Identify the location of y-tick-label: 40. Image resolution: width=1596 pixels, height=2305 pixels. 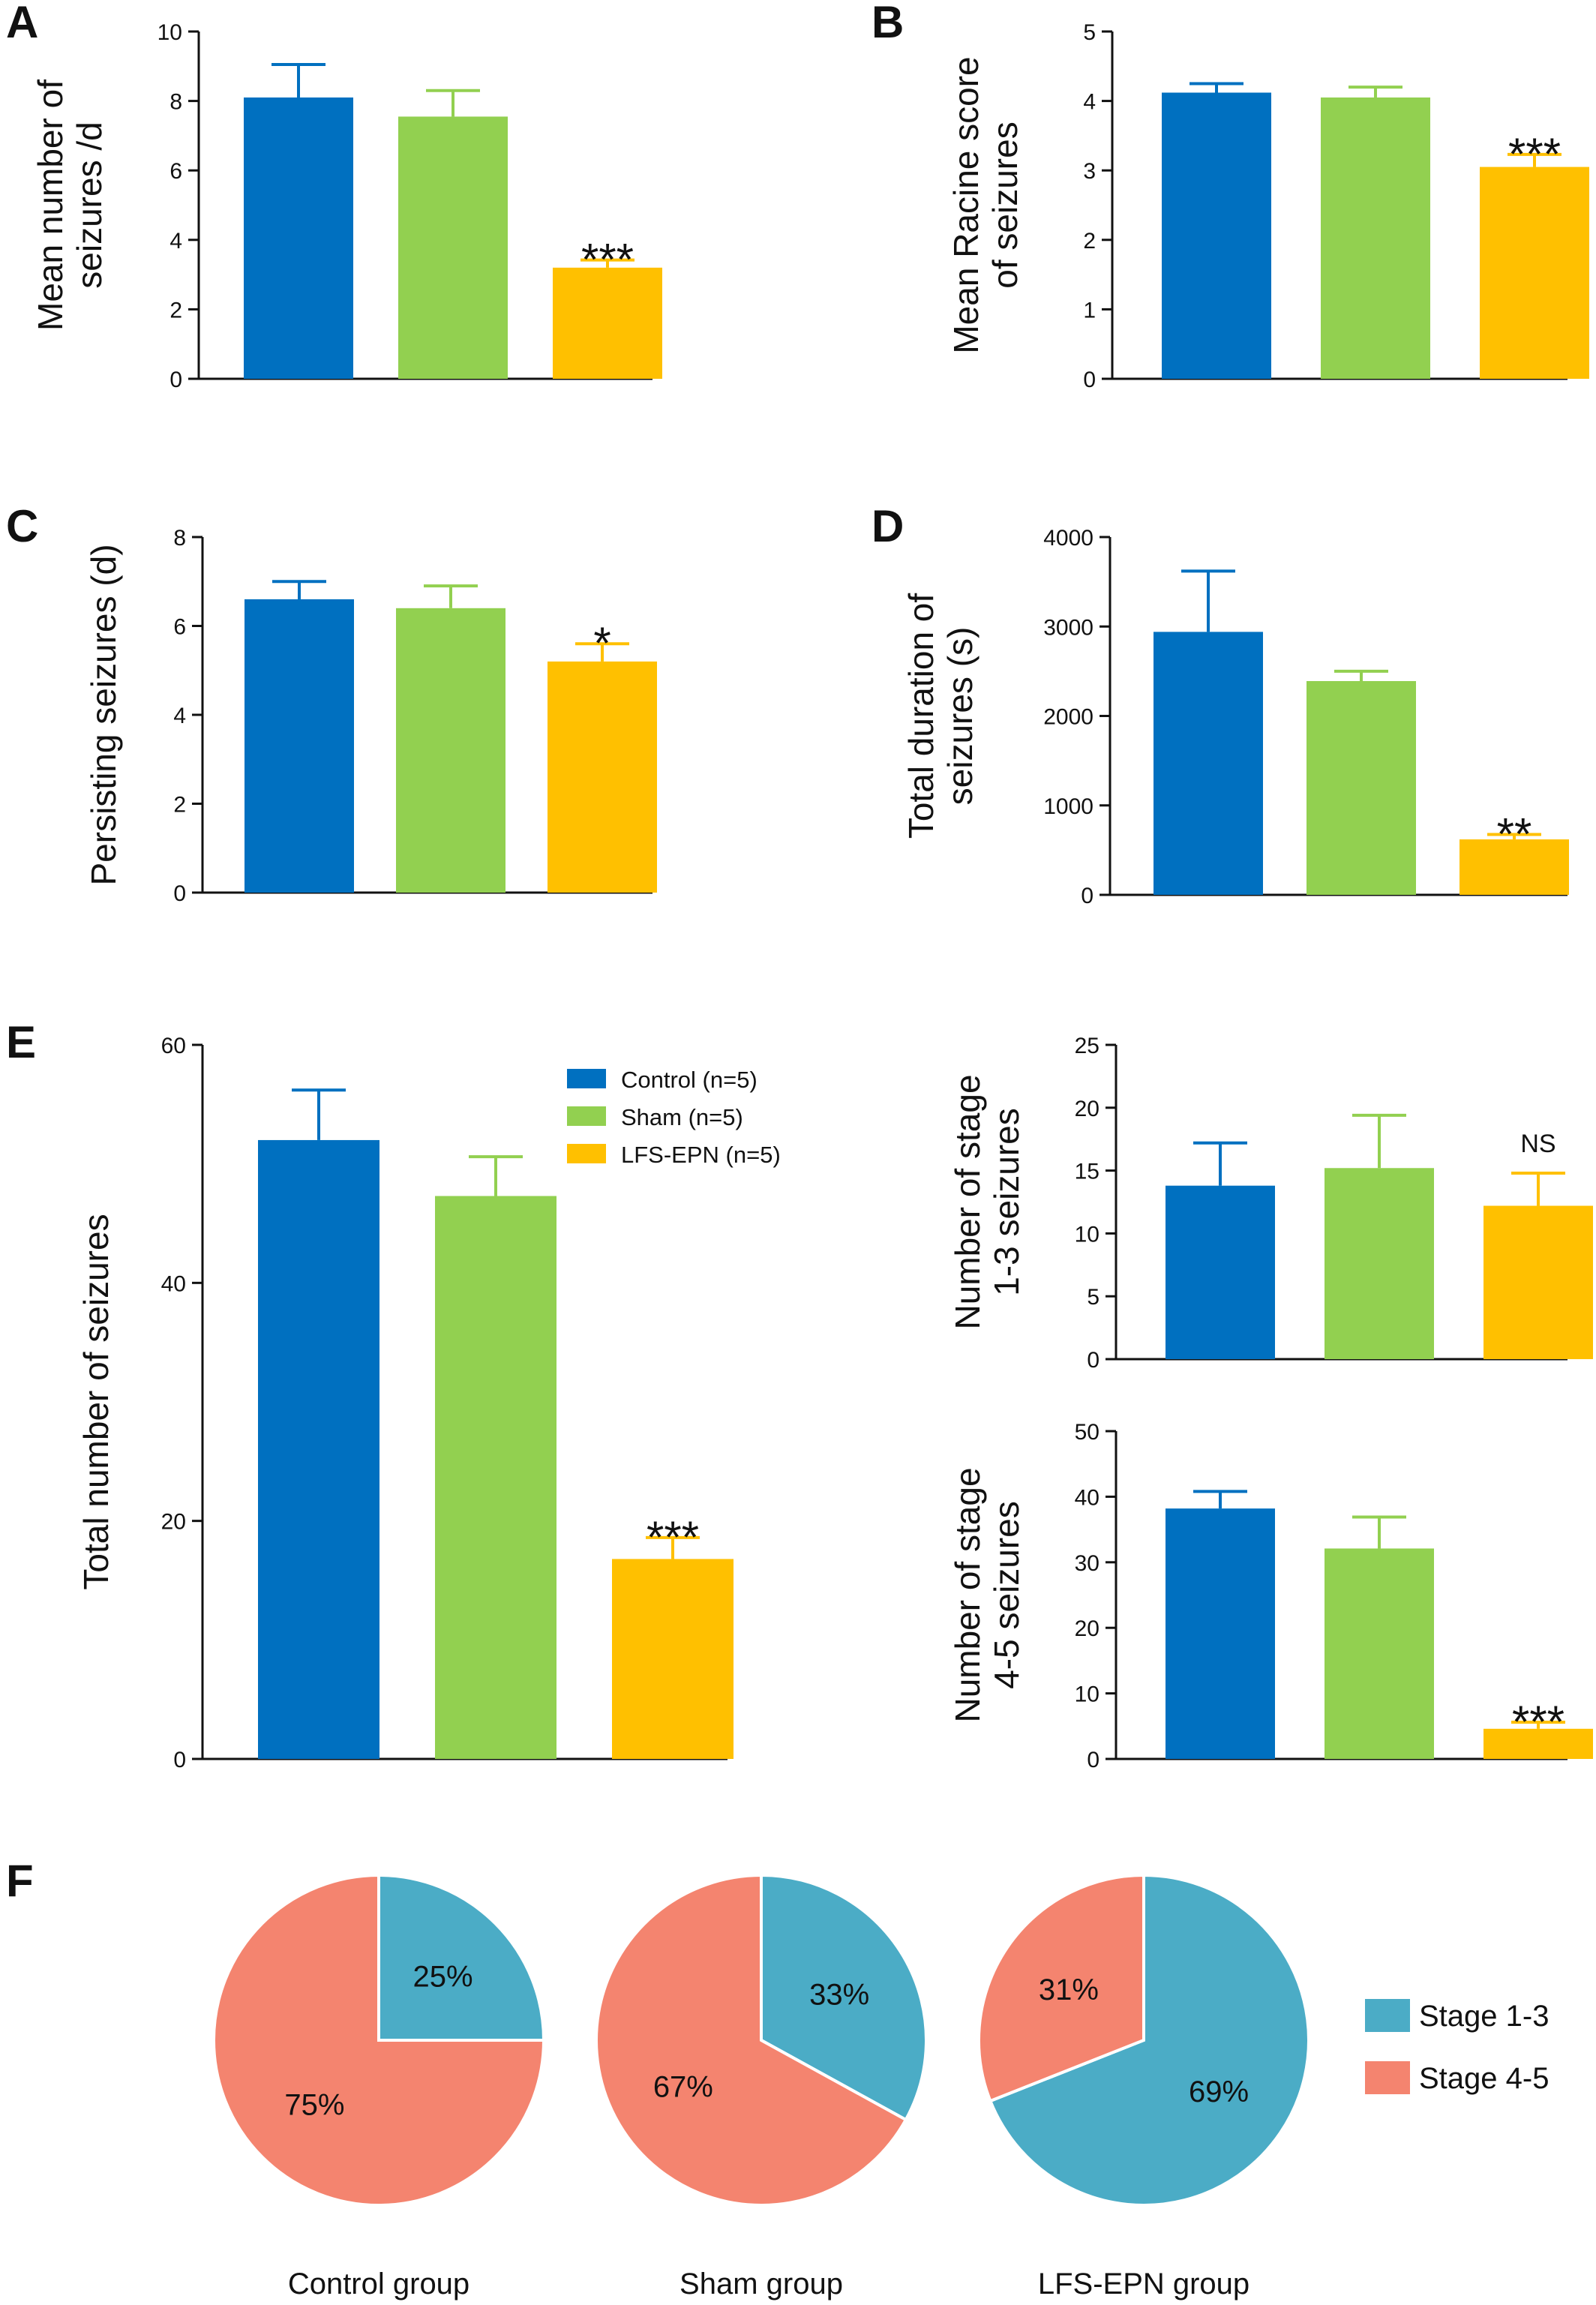
(173, 1283).